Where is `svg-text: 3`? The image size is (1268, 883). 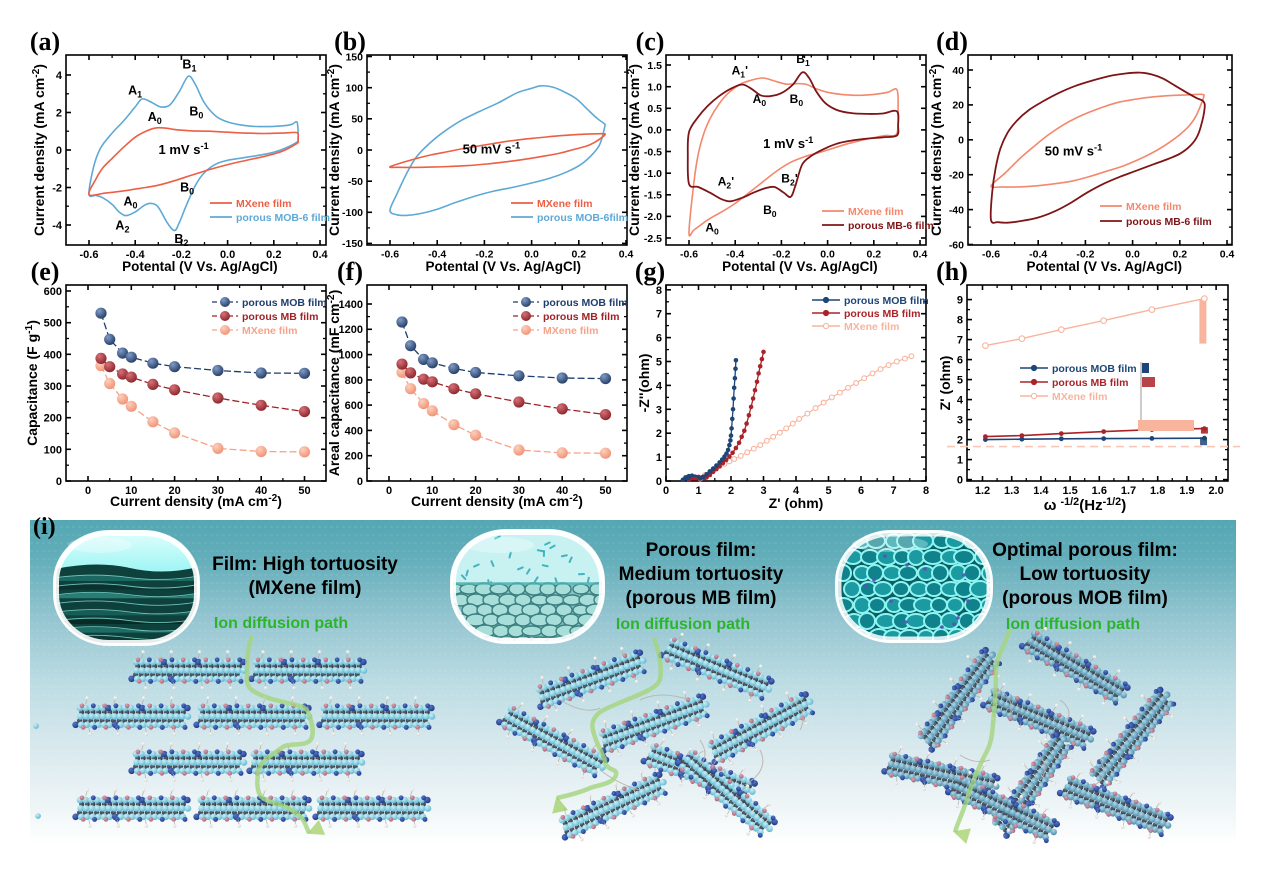
svg-text: 3 is located at coordinates (960, 421).